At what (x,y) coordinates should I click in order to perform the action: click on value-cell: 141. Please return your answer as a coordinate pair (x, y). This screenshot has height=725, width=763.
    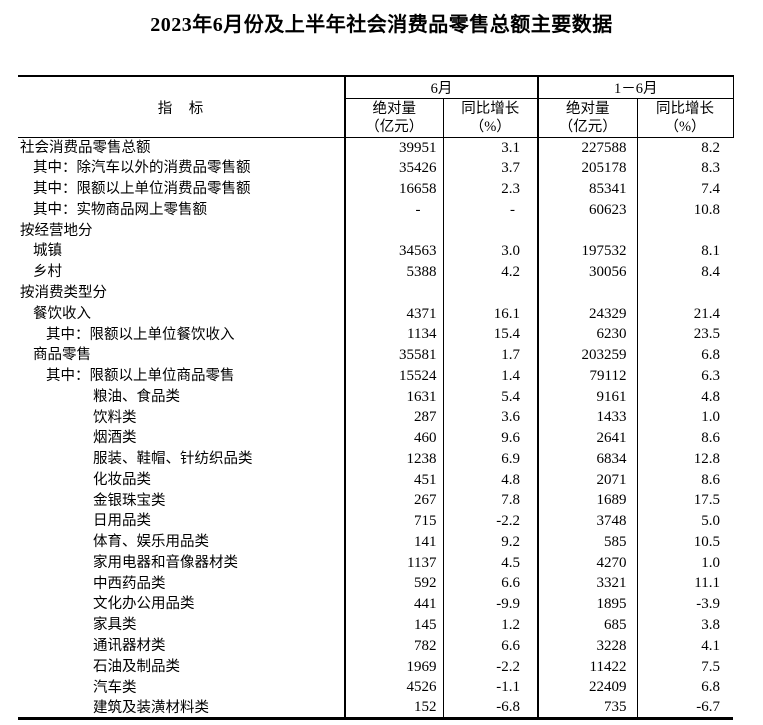
    Looking at the image, I should click on (394, 542).